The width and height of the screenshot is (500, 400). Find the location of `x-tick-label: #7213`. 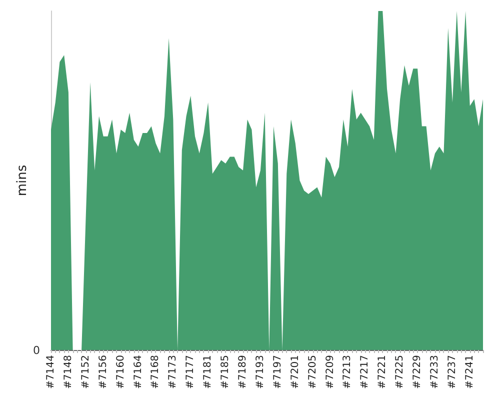

x-tick-label: #7213 is located at coordinates (348, 372).